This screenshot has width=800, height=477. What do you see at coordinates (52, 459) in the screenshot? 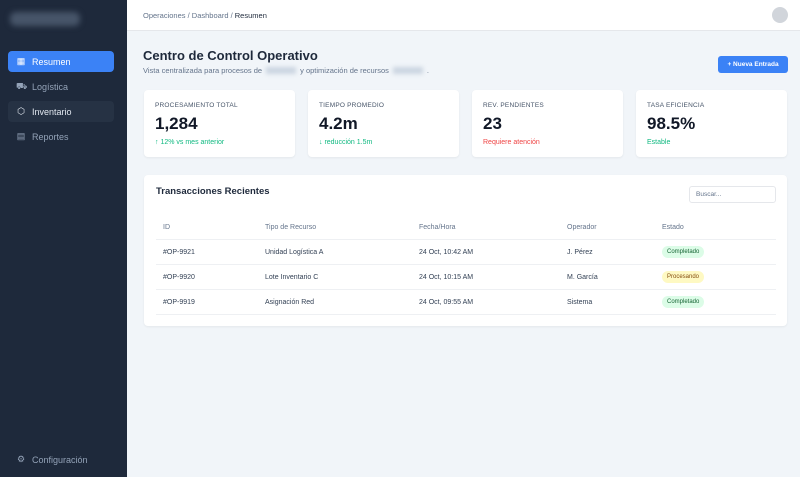
I see `sidebar-item-configuracion: ⚙ Configuración` at bounding box center [52, 459].